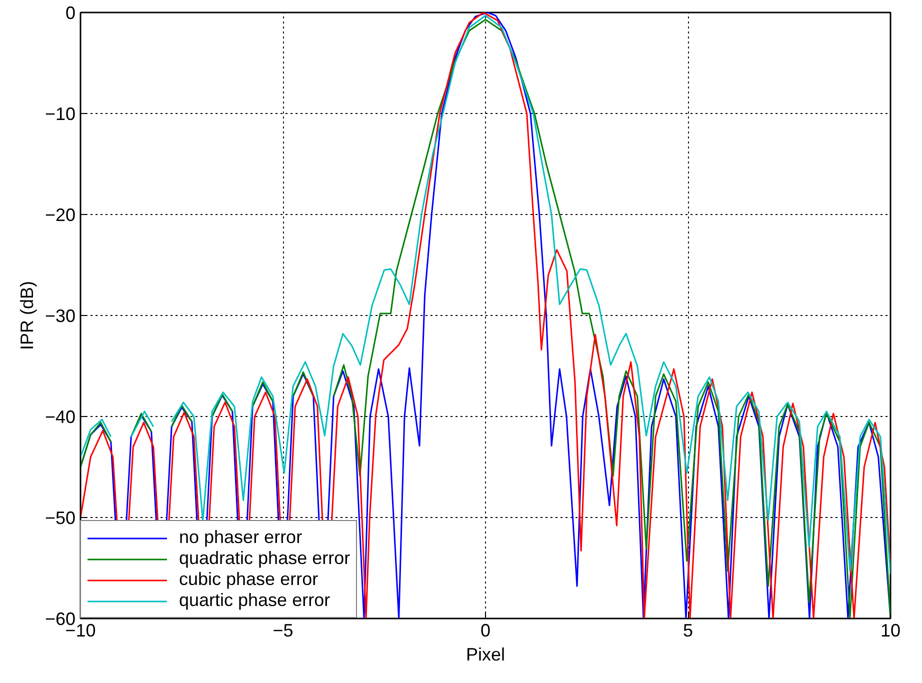  Describe the element at coordinates (240, 537) in the screenshot. I see `legend-label: no phaser error` at that location.